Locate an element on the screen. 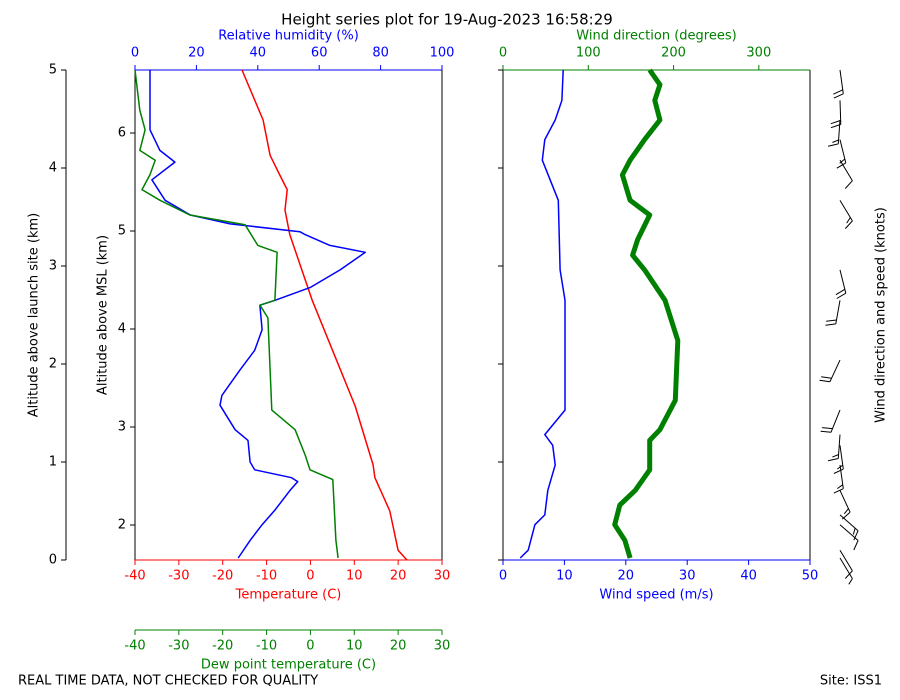 This screenshot has width=900, height=700. x3-tick-label: -30 is located at coordinates (178, 646).